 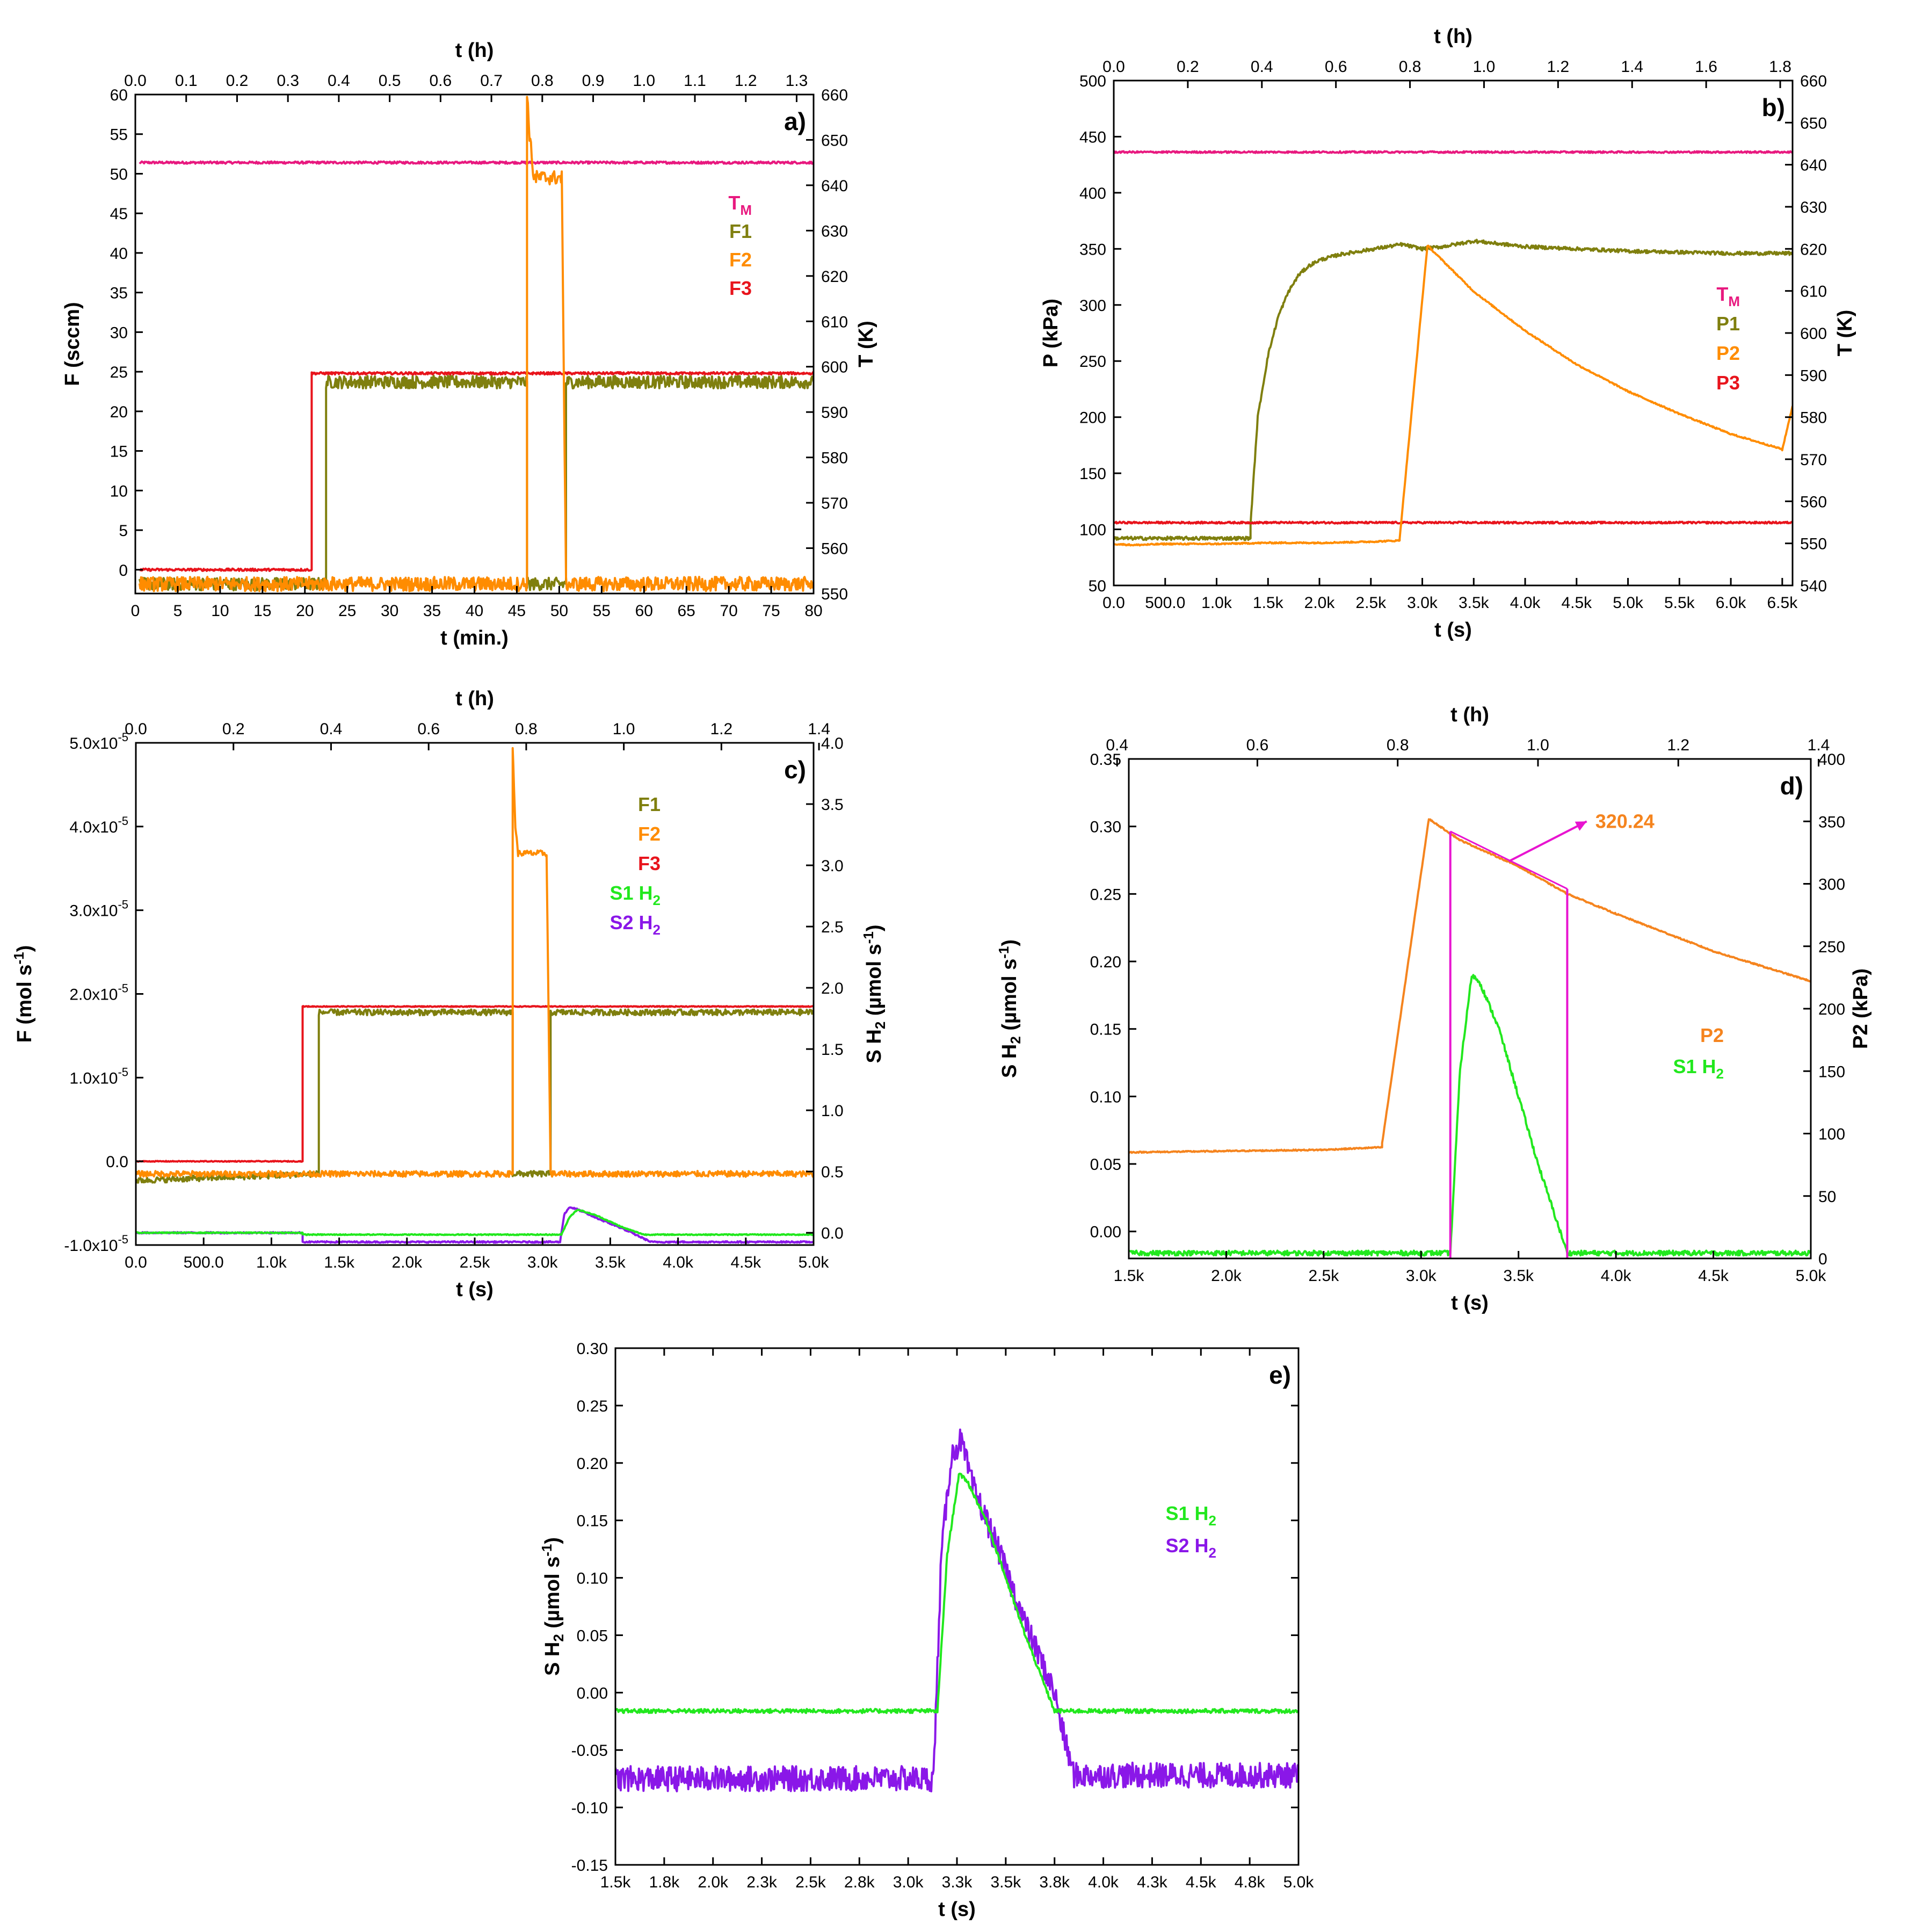 What do you see at coordinates (119, 293) in the screenshot?
I see `y-tick-label: 35` at bounding box center [119, 293].